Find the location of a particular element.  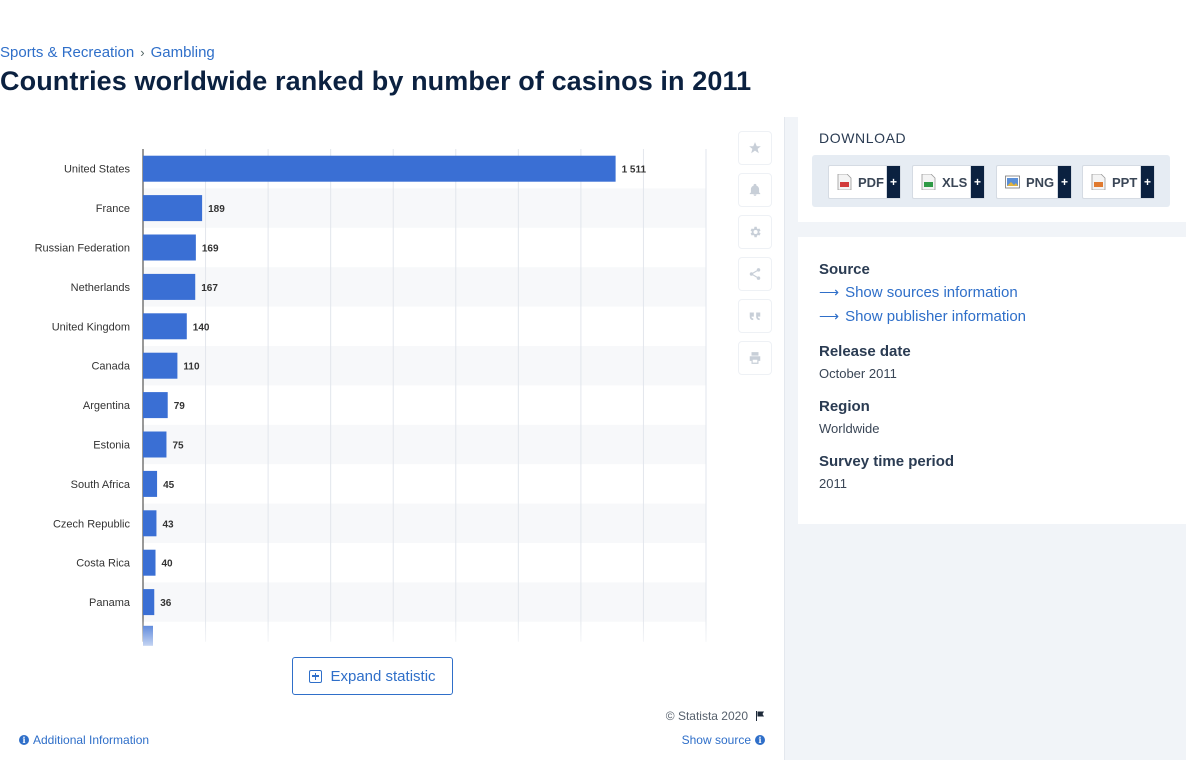

show-sources-link: ⟶ Show sources information is located at coordinates (918, 292).